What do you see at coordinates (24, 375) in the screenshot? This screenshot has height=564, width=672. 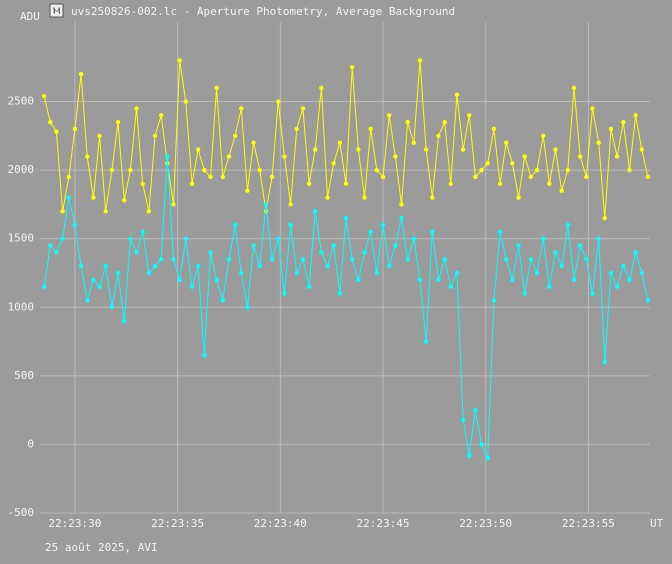 I see `y-tick-label: 500` at bounding box center [24, 375].